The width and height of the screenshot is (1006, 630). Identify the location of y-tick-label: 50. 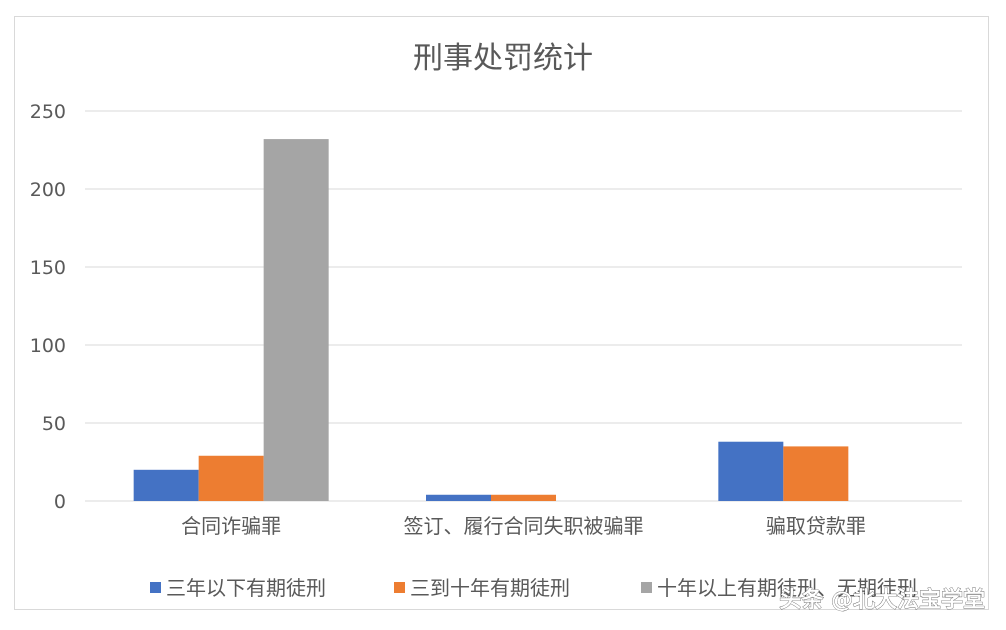
(54, 424).